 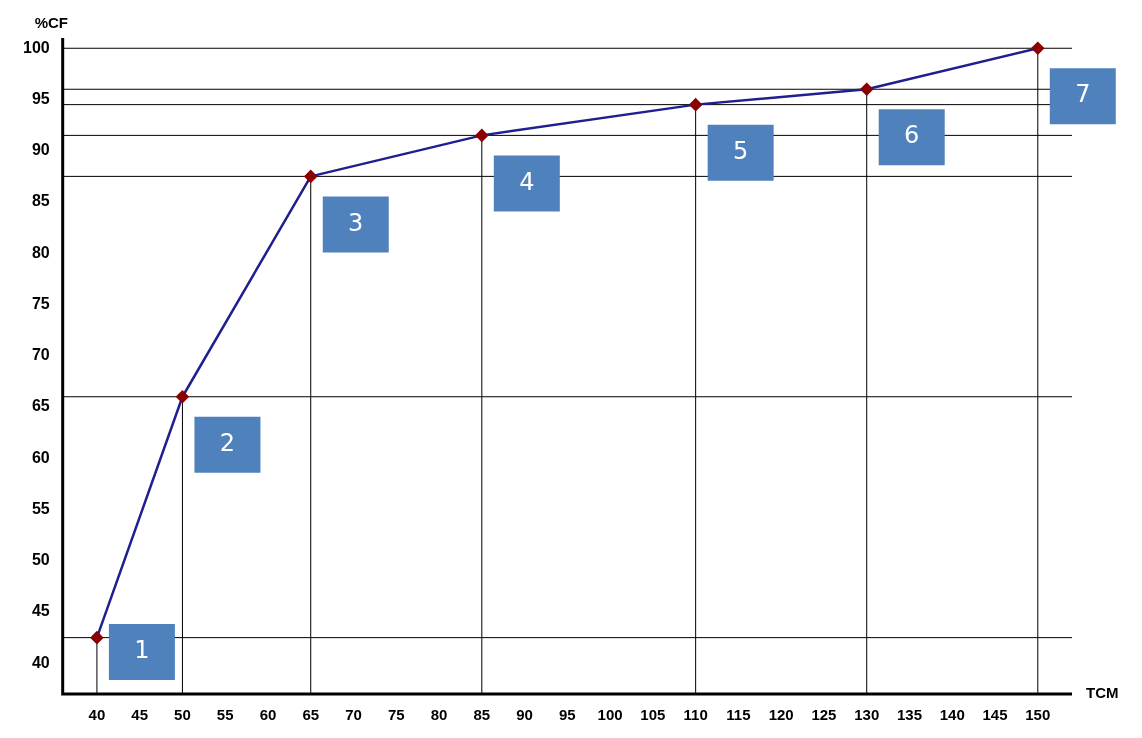 I want to click on y-tick-label: 100, so click(x=36, y=47).